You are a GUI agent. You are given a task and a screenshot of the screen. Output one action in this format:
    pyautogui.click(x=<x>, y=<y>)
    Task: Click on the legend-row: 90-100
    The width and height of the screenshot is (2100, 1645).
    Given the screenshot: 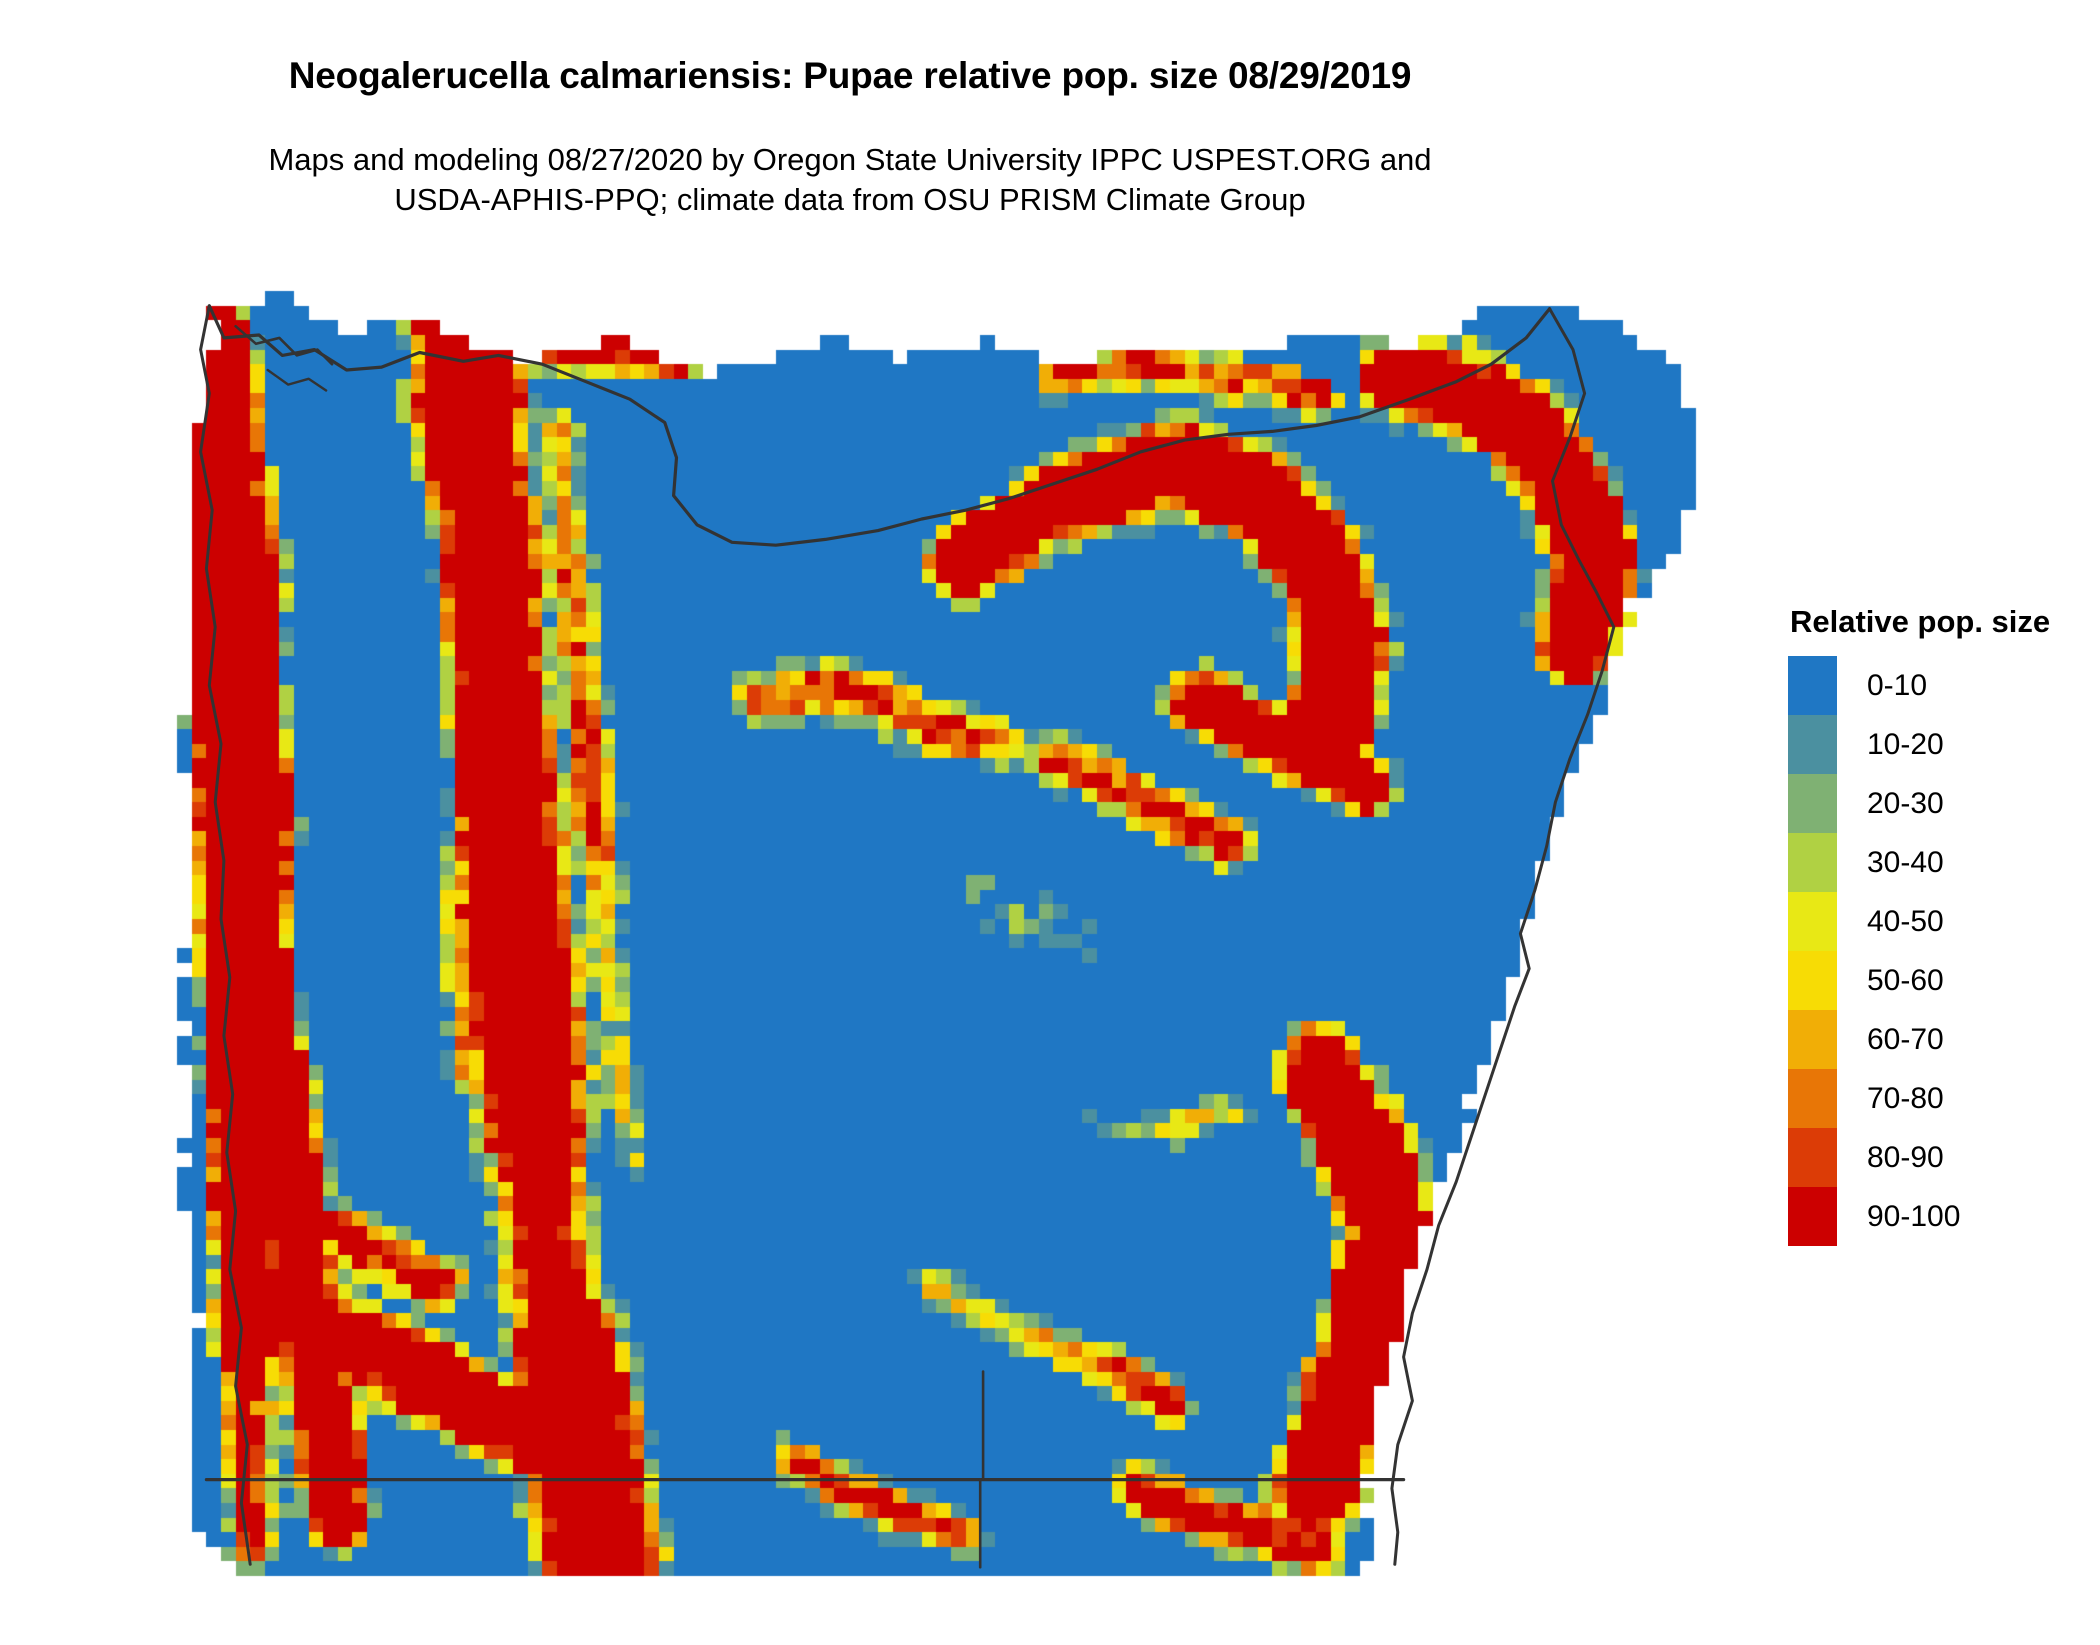 What is the action you would take?
    pyautogui.click(x=1919, y=1216)
    